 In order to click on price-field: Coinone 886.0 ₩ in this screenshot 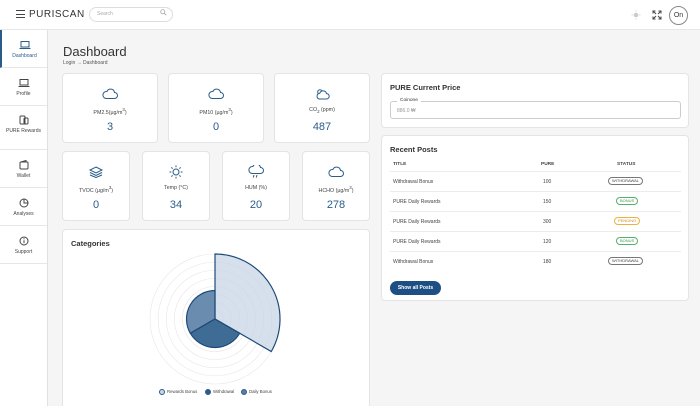, I will do `click(535, 108)`.